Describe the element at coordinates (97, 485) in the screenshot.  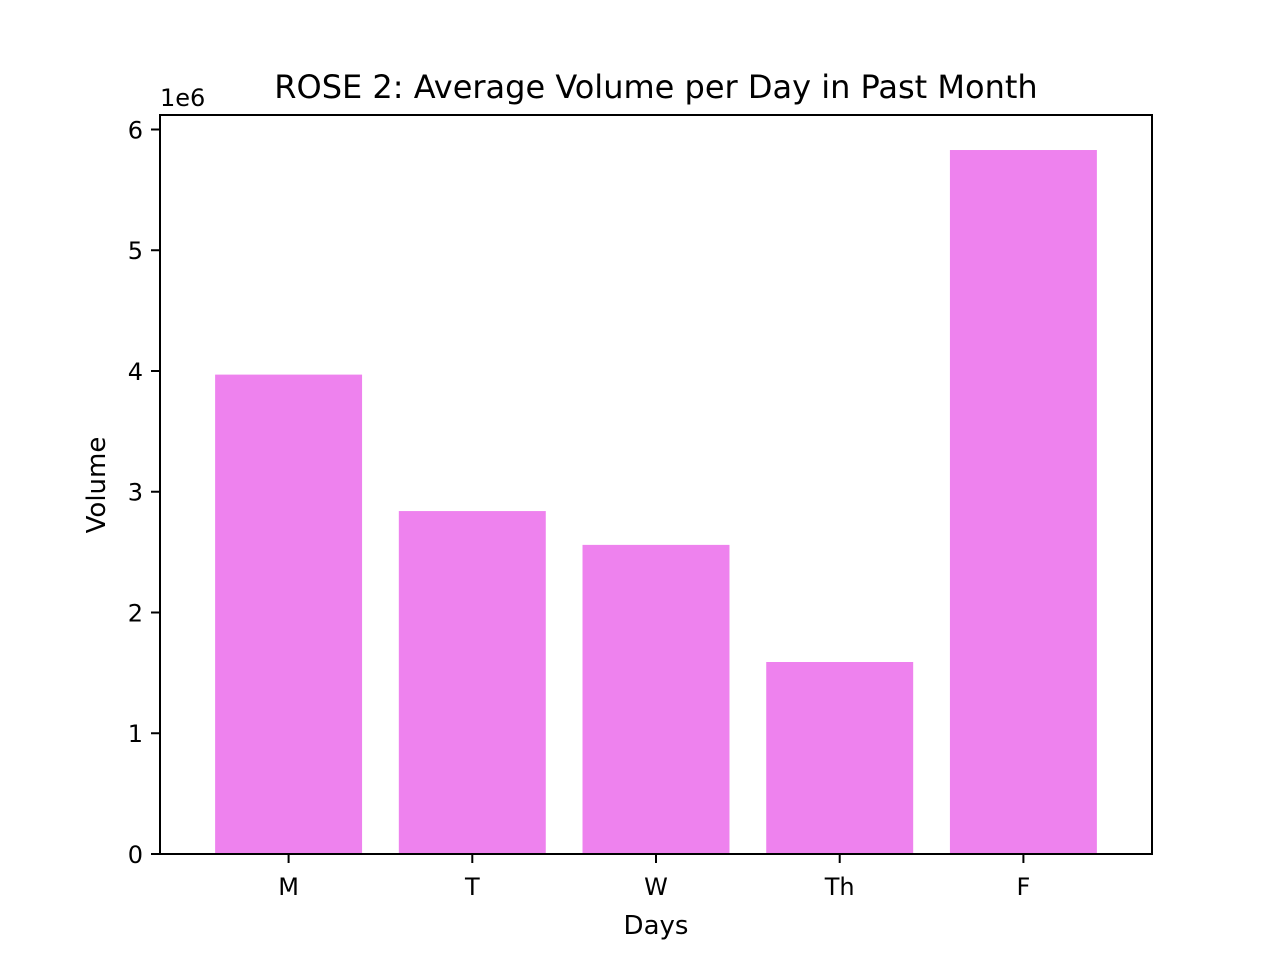
I see `y-axis-label: Volume` at that location.